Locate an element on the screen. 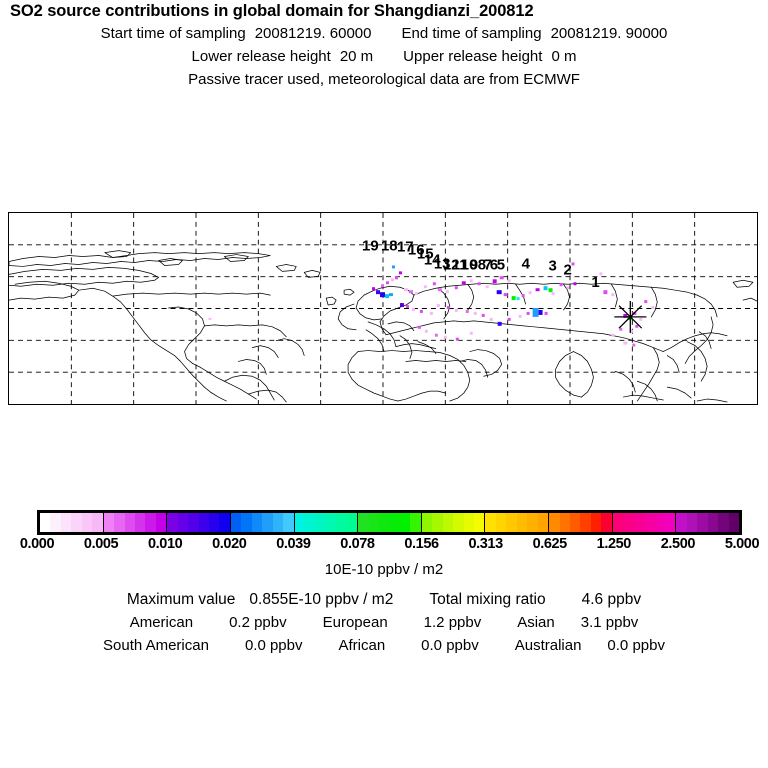 The image size is (768, 768). trajectory-day-label: 5 is located at coordinates (501, 265).